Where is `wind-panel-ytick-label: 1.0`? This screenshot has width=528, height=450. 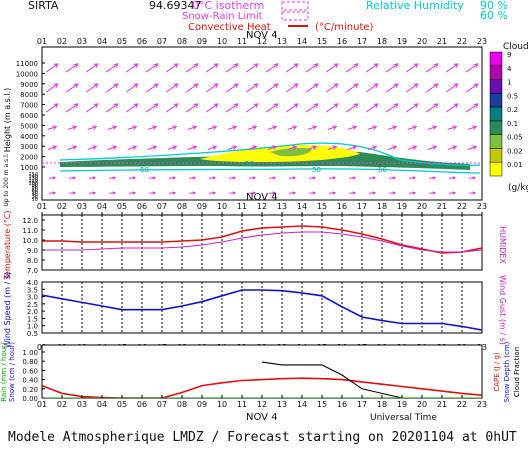
wind-panel-ytick-label: 1.0 is located at coordinates (32, 327).